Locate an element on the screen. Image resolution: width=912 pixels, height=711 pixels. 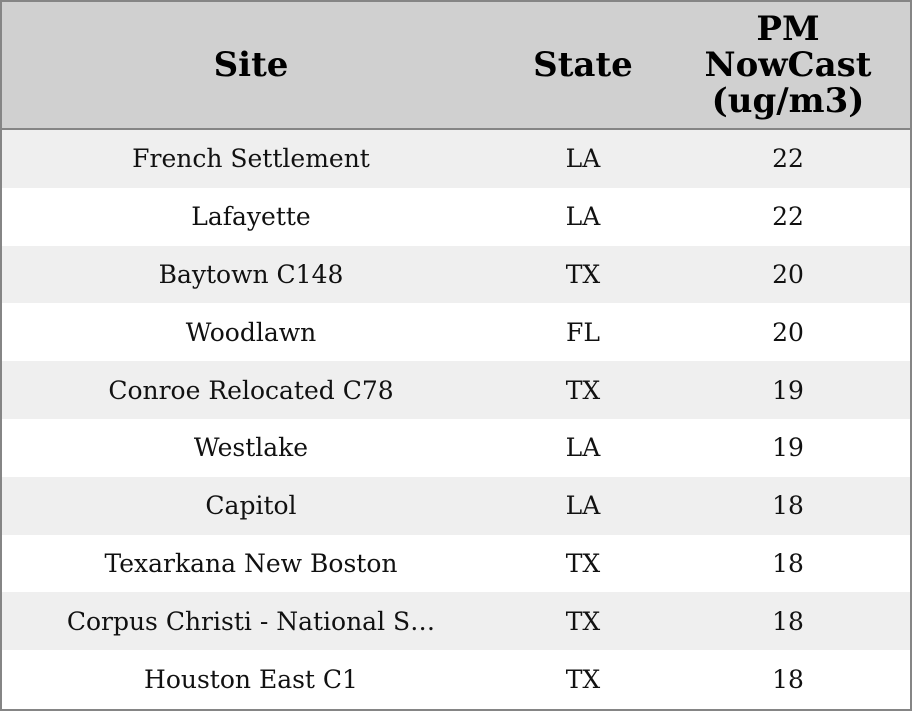
header-label: Site is located at coordinates (251, 65).